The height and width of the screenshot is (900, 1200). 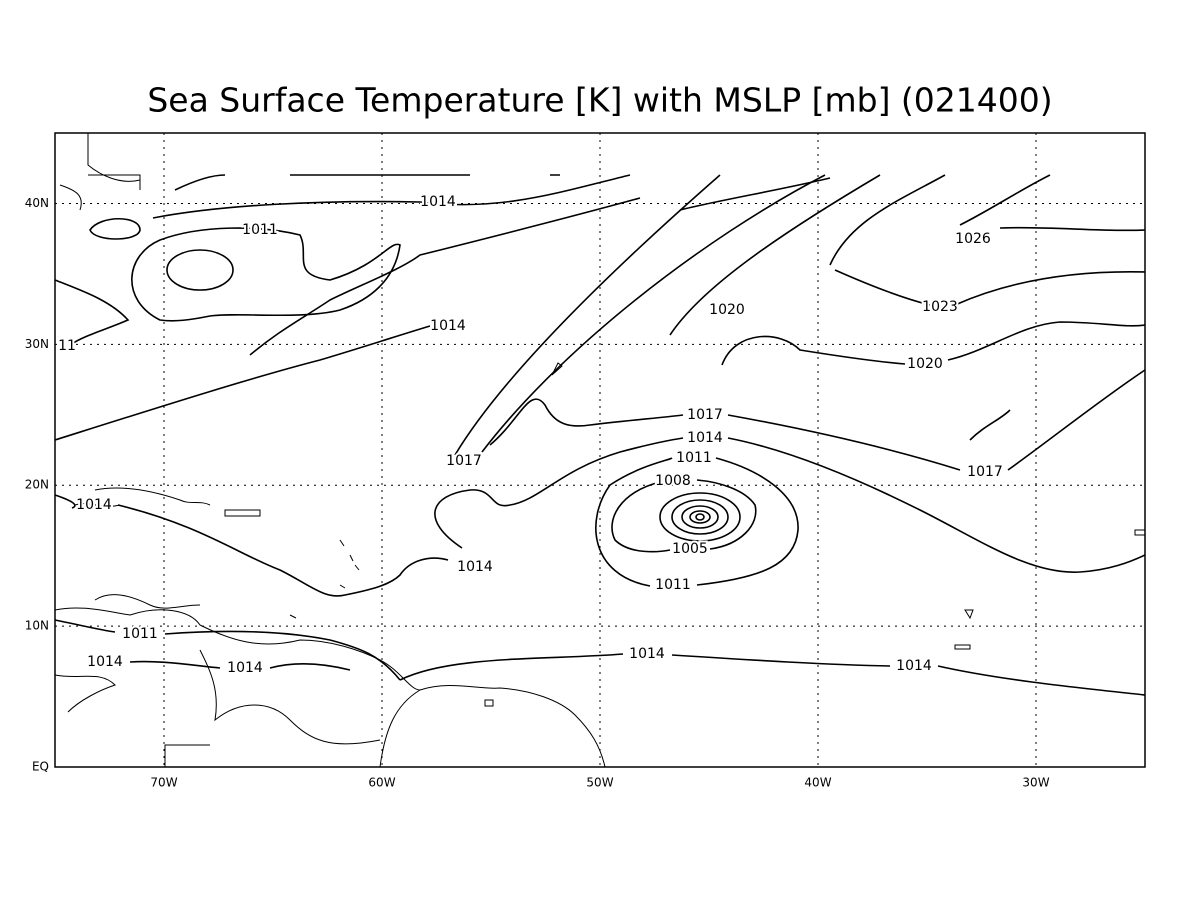 I want to click on x-tick-label: 30W, so click(x=1035, y=783).